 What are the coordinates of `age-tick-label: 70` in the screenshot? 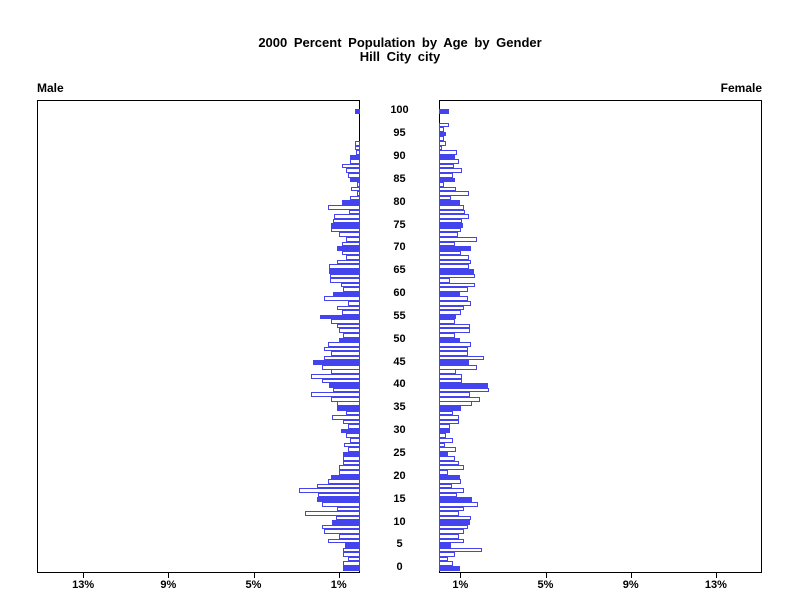 It's located at (399, 247).